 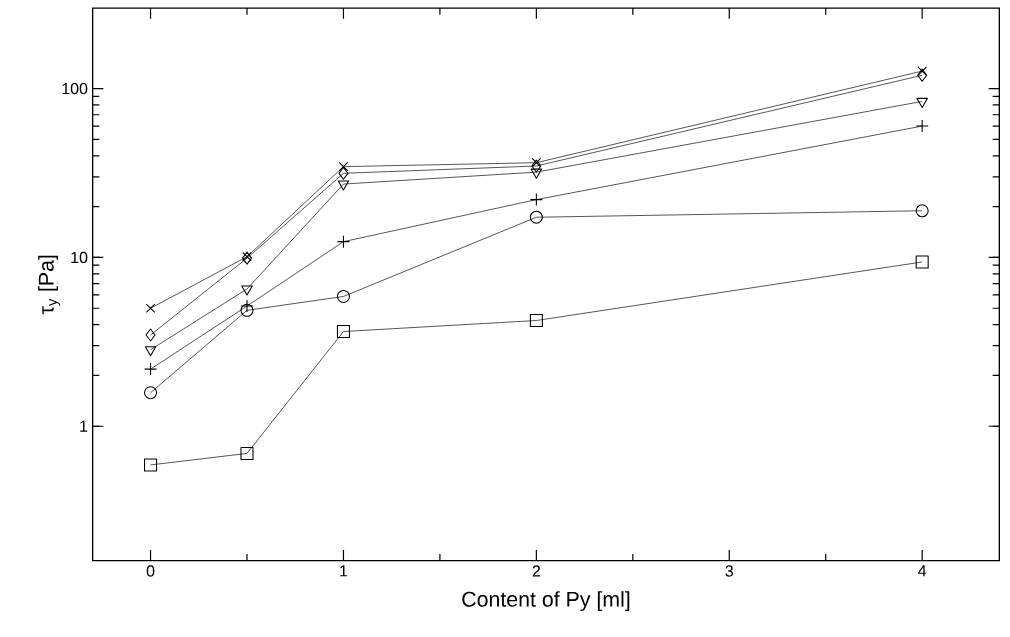 I want to click on x-tick-label: 1, so click(x=344, y=571).